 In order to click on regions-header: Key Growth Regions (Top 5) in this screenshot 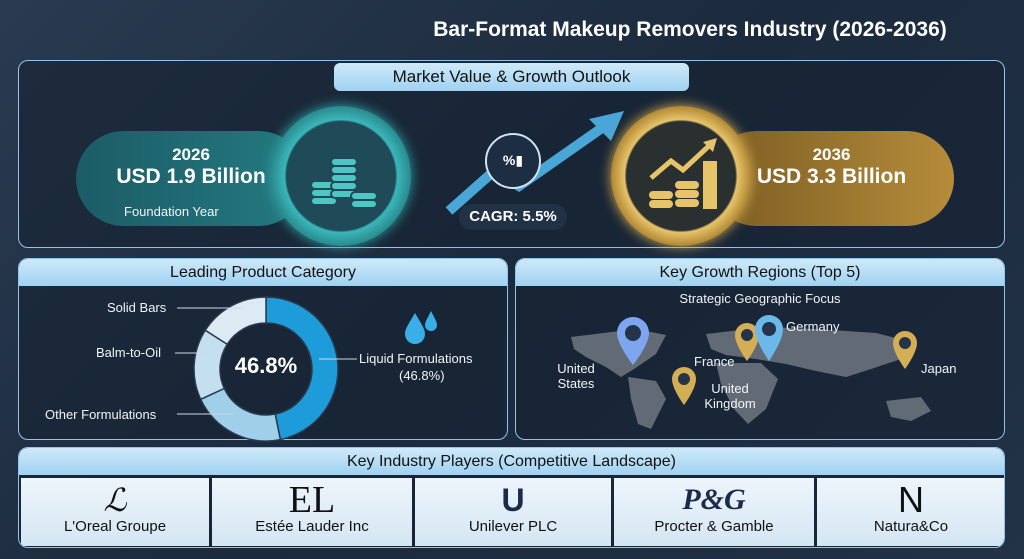, I will do `click(760, 272)`.